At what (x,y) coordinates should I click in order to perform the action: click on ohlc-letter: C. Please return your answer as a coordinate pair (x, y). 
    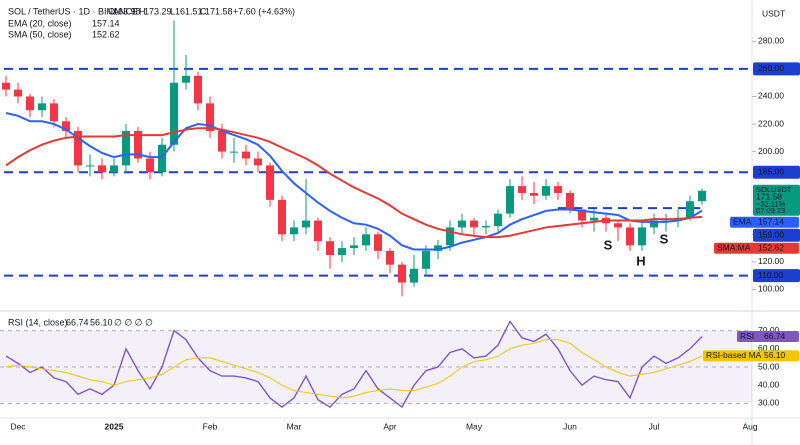
    Looking at the image, I should click on (203, 11).